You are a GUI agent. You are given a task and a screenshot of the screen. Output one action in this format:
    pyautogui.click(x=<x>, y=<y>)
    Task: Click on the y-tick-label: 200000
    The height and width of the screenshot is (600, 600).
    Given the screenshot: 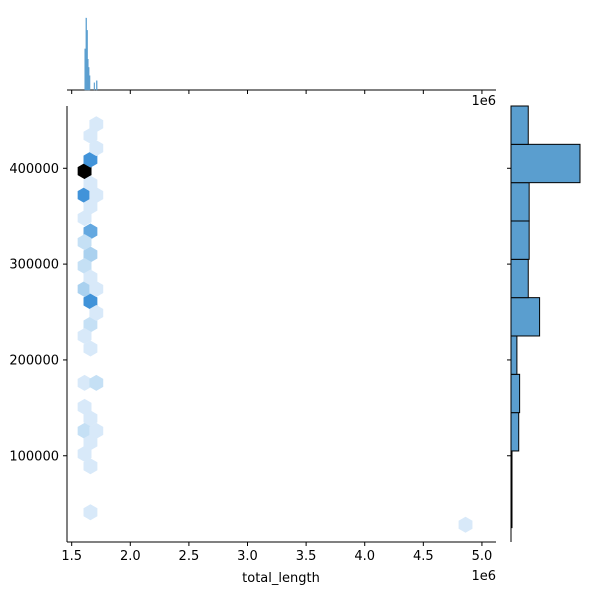 What is the action you would take?
    pyautogui.click(x=34, y=360)
    